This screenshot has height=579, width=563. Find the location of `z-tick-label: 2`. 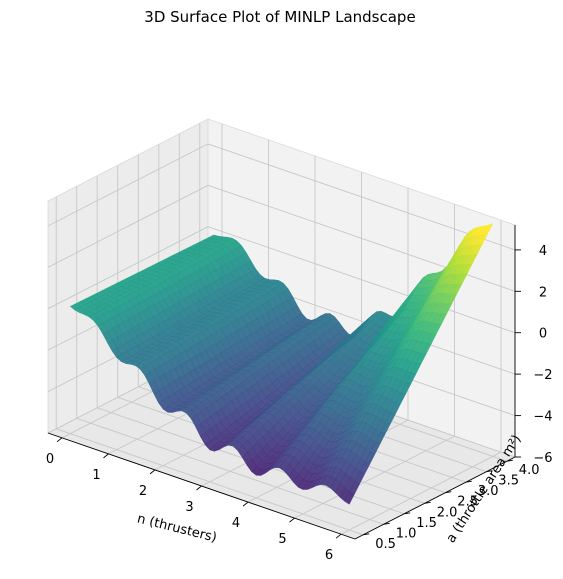

z-tick-label: 2 is located at coordinates (543, 292).